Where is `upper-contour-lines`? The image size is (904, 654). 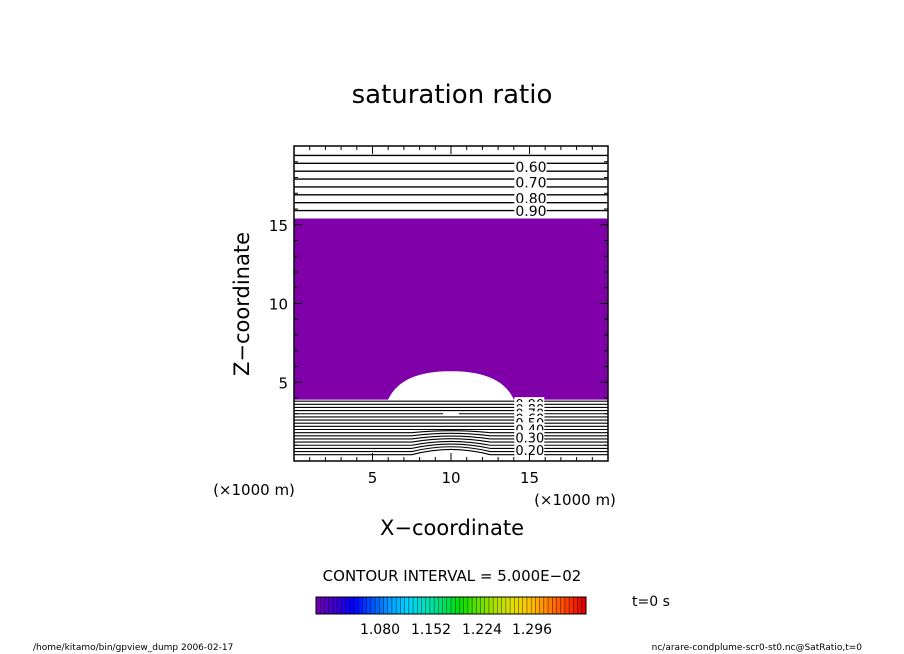 upper-contour-lines is located at coordinates (451, 183).